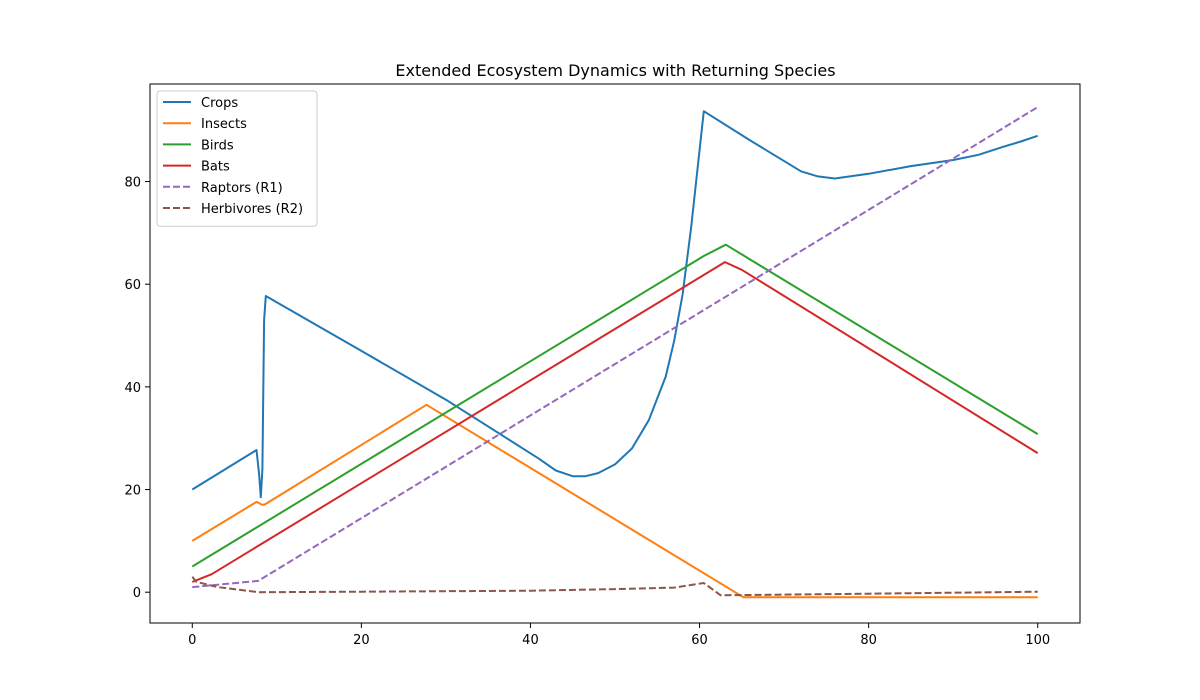 The image size is (1200, 700). I want to click on y-tick-label: 60, so click(132, 285).